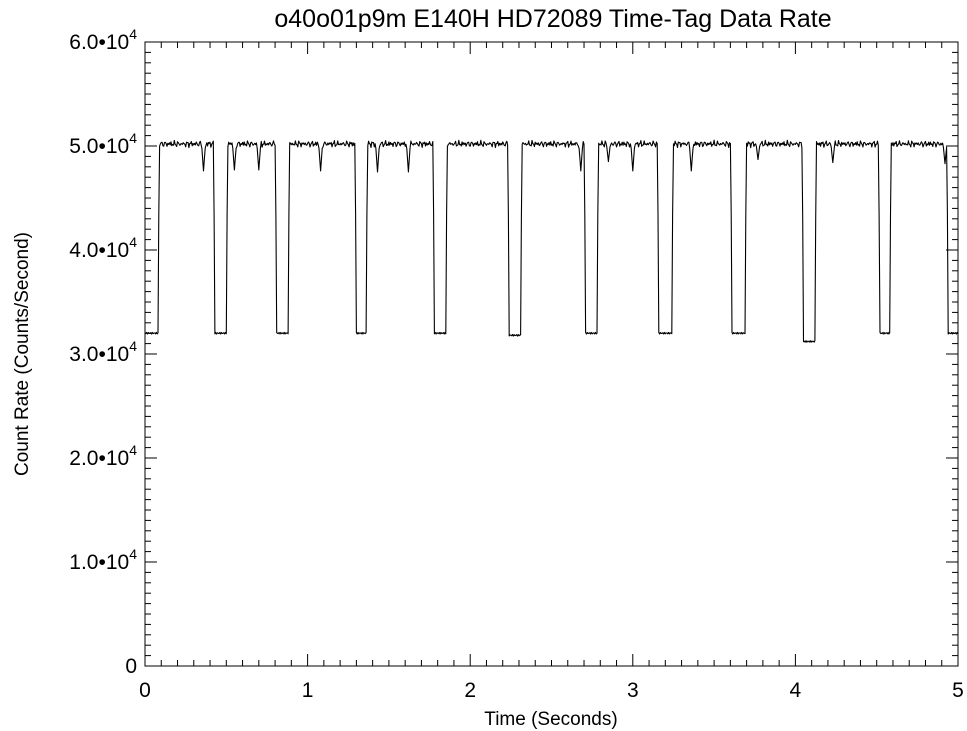 This screenshot has height=731, width=967. I want to click on y-tick-label: 6.0•104, so click(103, 40).